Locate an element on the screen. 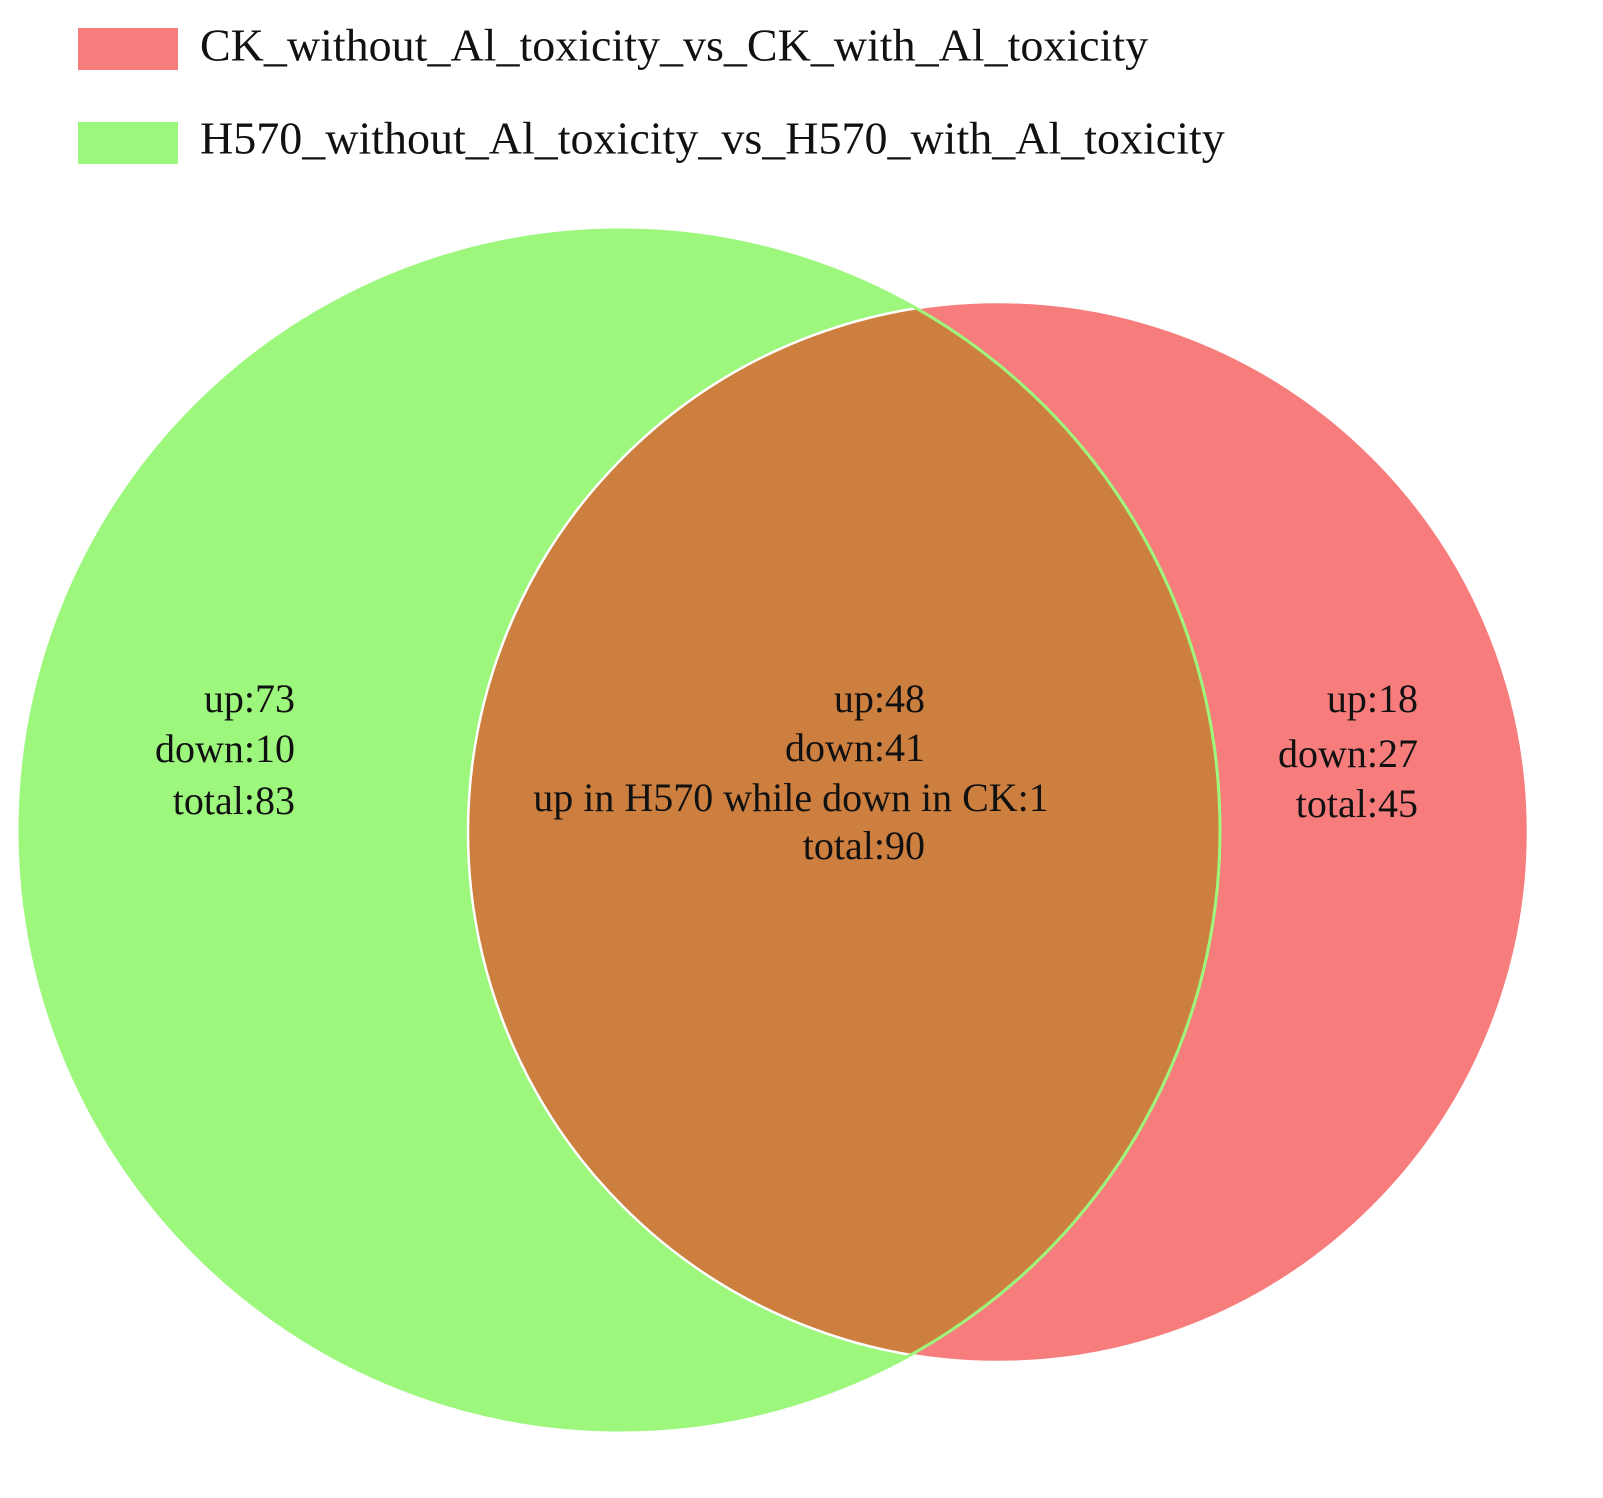 This screenshot has width=1603, height=1498. region-label: total:90 is located at coordinates (864, 845).